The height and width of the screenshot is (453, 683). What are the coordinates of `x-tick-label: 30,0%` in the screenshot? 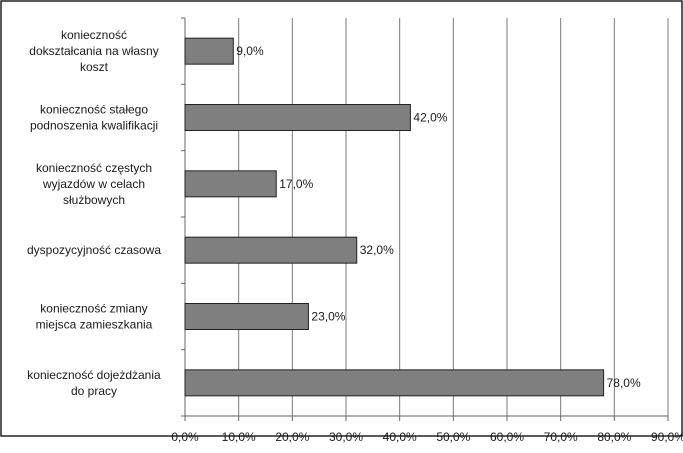 It's located at (346, 437).